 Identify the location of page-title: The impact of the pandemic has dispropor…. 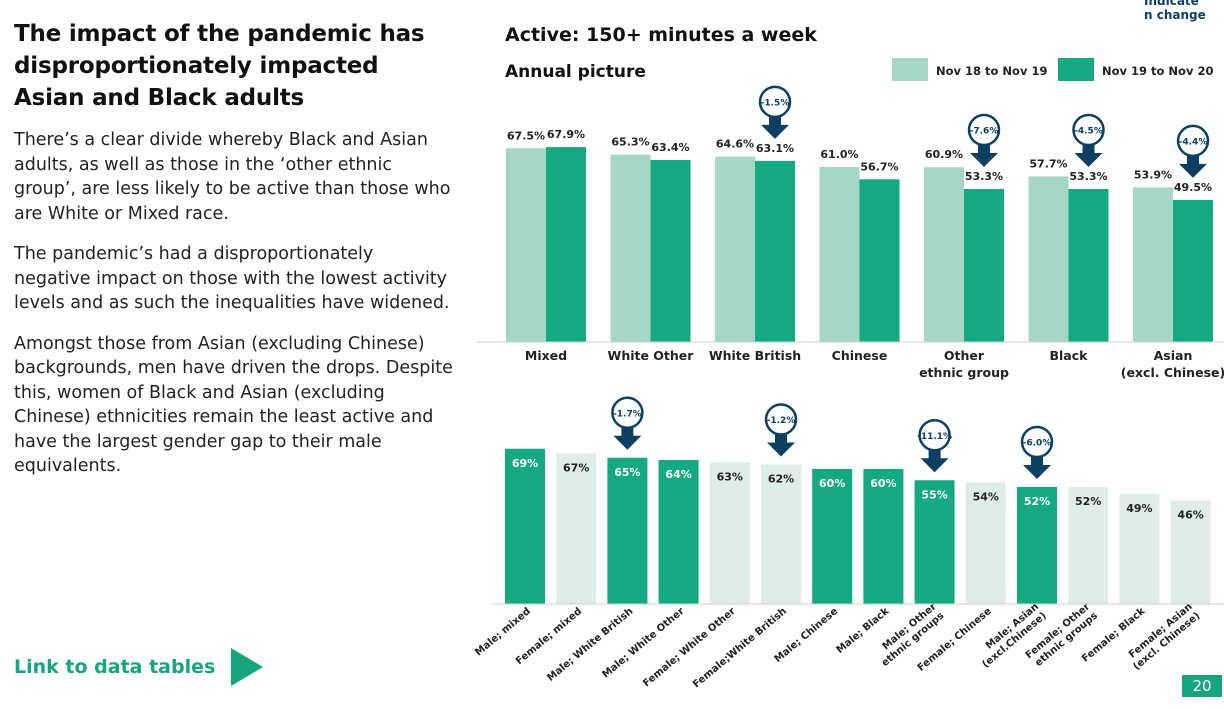
(219, 66).